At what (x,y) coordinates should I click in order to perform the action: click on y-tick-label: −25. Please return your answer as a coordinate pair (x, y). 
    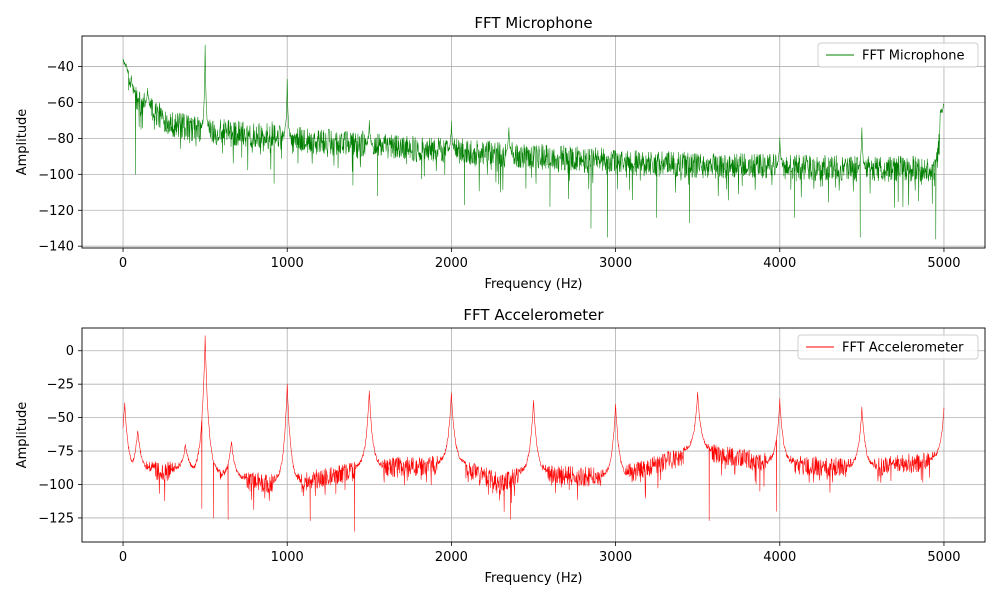
    Looking at the image, I should click on (60, 385).